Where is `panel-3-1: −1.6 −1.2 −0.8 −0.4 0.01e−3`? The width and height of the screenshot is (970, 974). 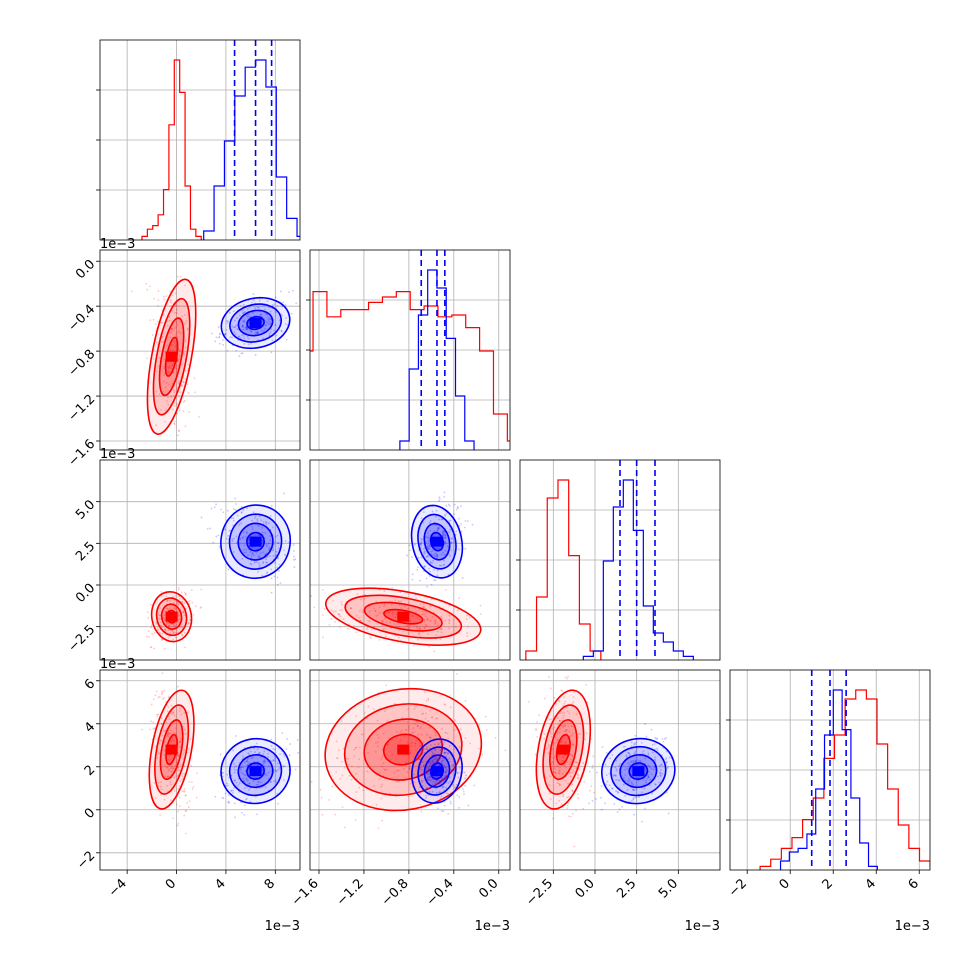
panel-3-1: −1.6 −1.2 −0.8 −0.4 0.01e−3 is located at coordinates (400, 801).